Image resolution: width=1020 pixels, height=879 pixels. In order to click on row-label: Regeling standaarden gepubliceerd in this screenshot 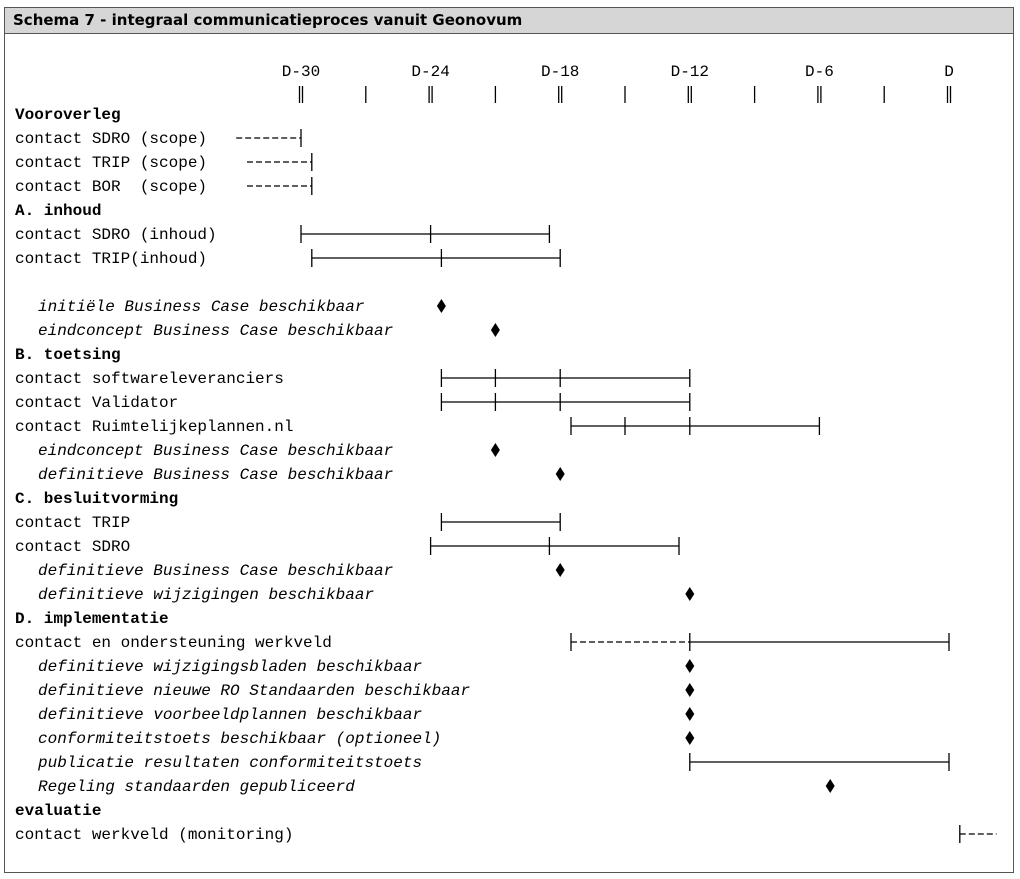, I will do `click(196, 787)`.